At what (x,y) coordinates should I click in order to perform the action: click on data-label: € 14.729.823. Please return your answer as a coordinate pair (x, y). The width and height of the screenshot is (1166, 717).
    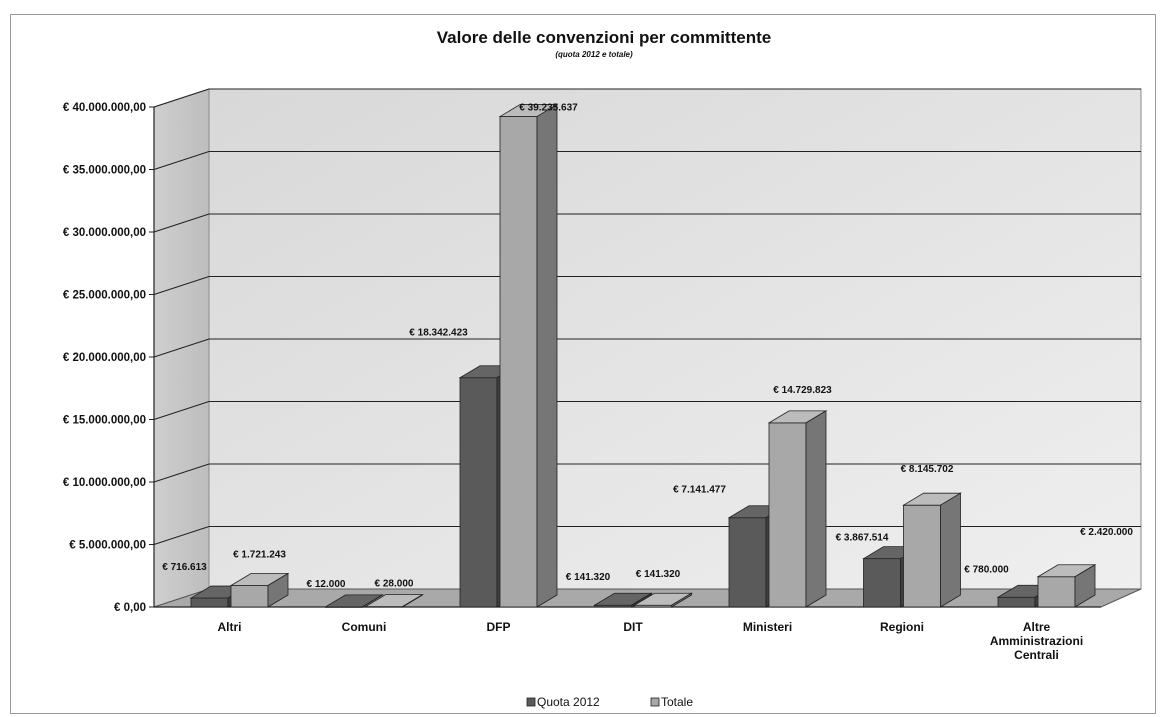
    Looking at the image, I should click on (802, 390).